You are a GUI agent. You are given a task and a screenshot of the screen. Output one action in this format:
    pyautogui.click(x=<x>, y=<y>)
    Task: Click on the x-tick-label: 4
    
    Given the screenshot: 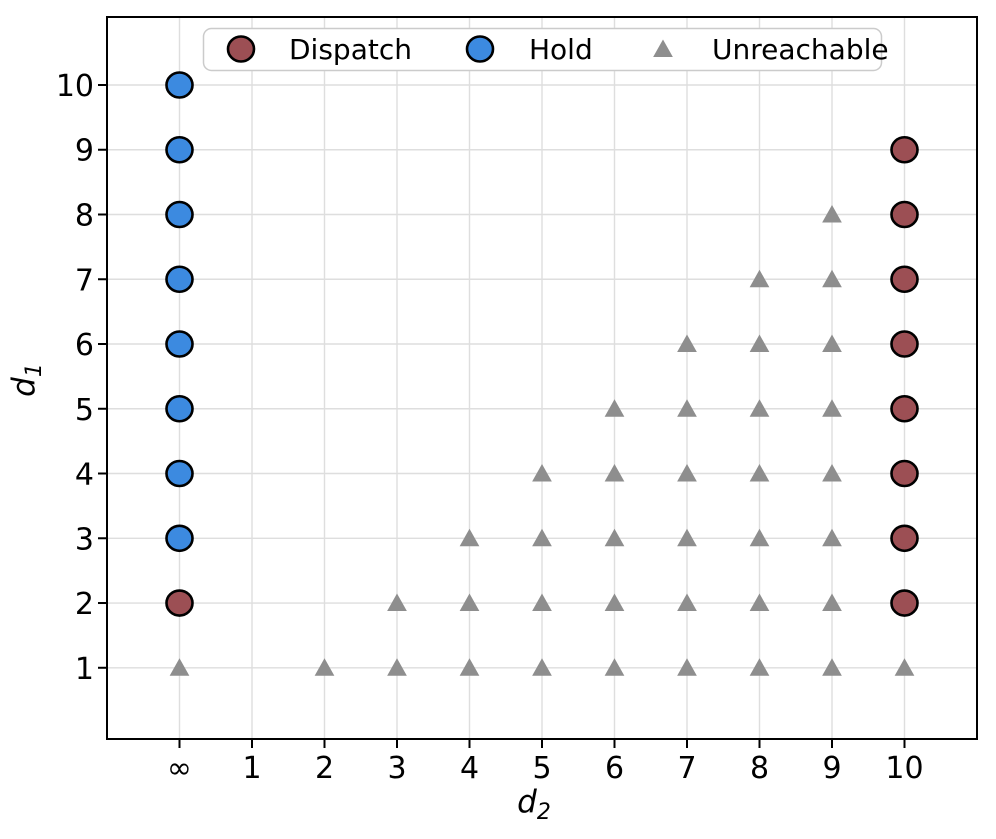 What is the action you would take?
    pyautogui.click(x=469, y=768)
    